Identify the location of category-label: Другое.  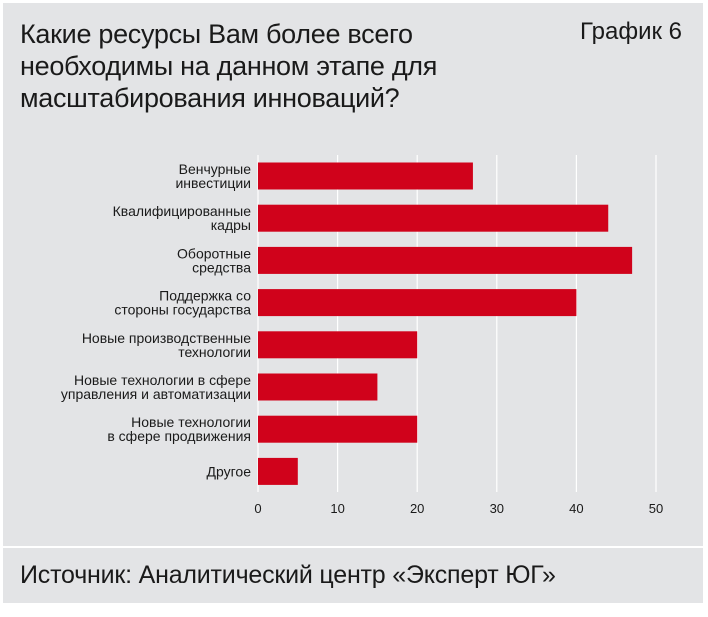
(229, 471).